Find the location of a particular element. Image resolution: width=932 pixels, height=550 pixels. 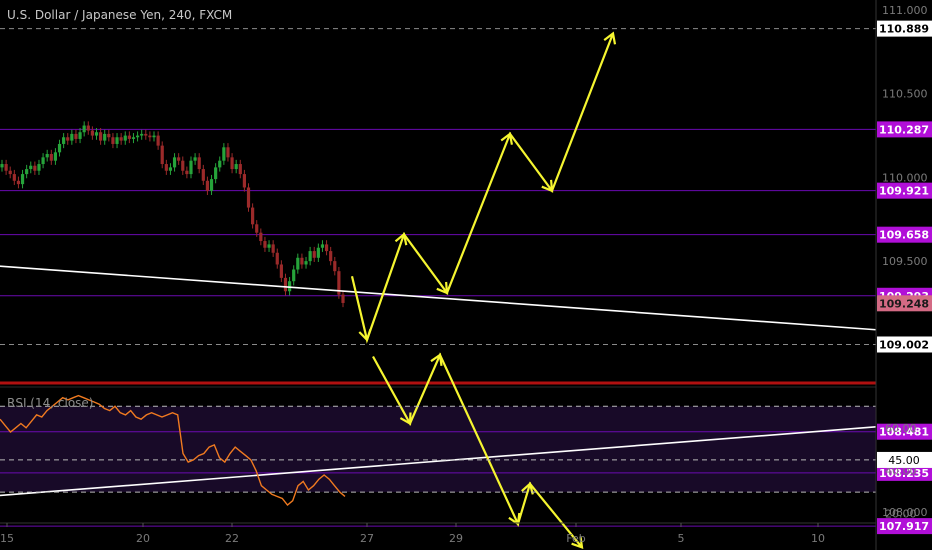

time-axis-tick: 29 is located at coordinates (456, 538).